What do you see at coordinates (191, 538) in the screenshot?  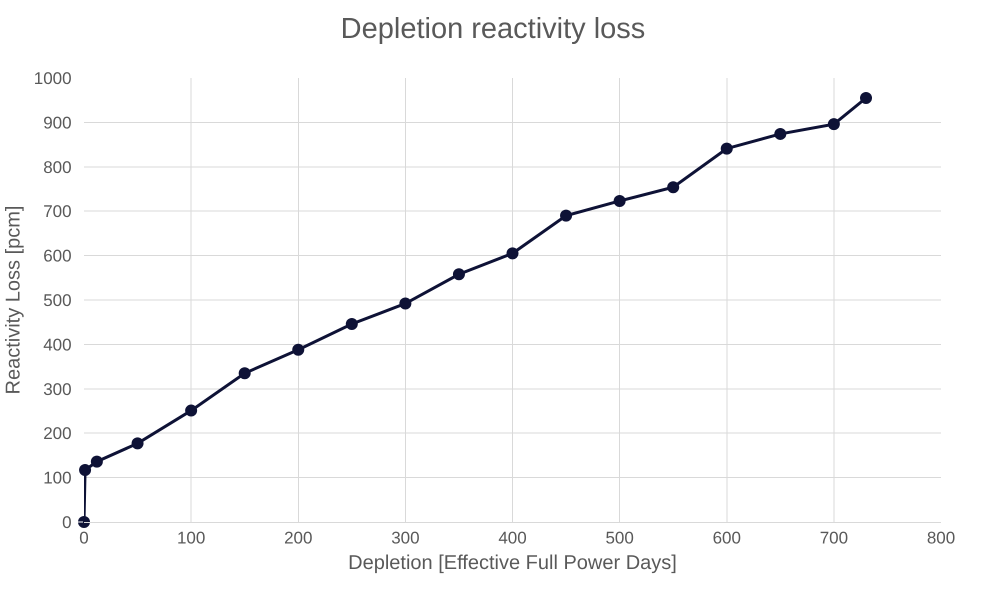 I see `x-tick-label: 100` at bounding box center [191, 538].